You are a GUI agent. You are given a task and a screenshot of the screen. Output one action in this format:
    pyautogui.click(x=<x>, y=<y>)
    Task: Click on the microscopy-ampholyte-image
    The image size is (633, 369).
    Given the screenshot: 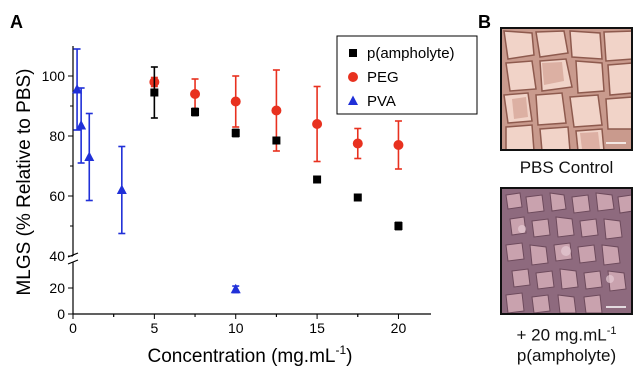 What is the action you would take?
    pyautogui.click(x=566, y=251)
    